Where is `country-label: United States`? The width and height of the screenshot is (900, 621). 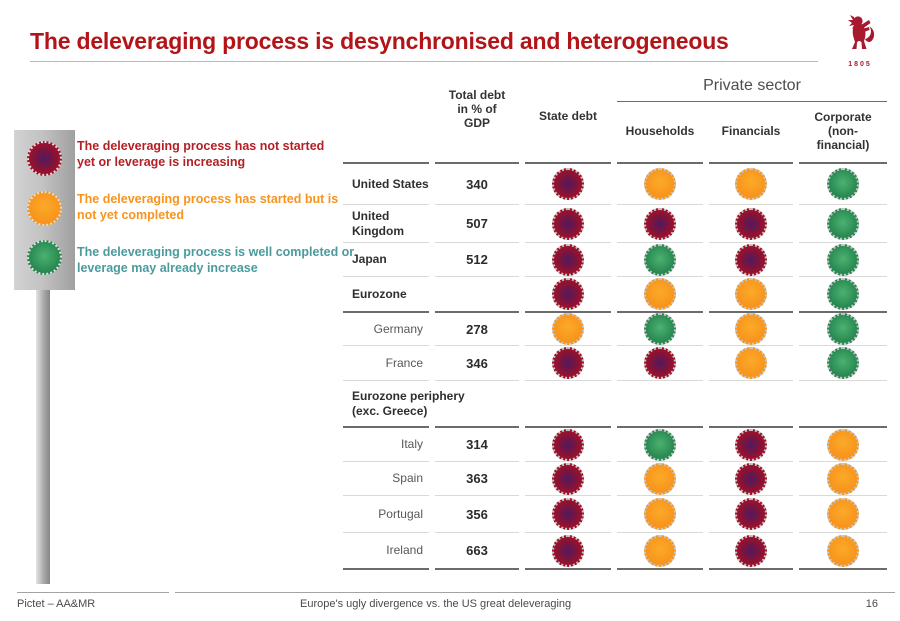
country-label: United States is located at coordinates (386, 183).